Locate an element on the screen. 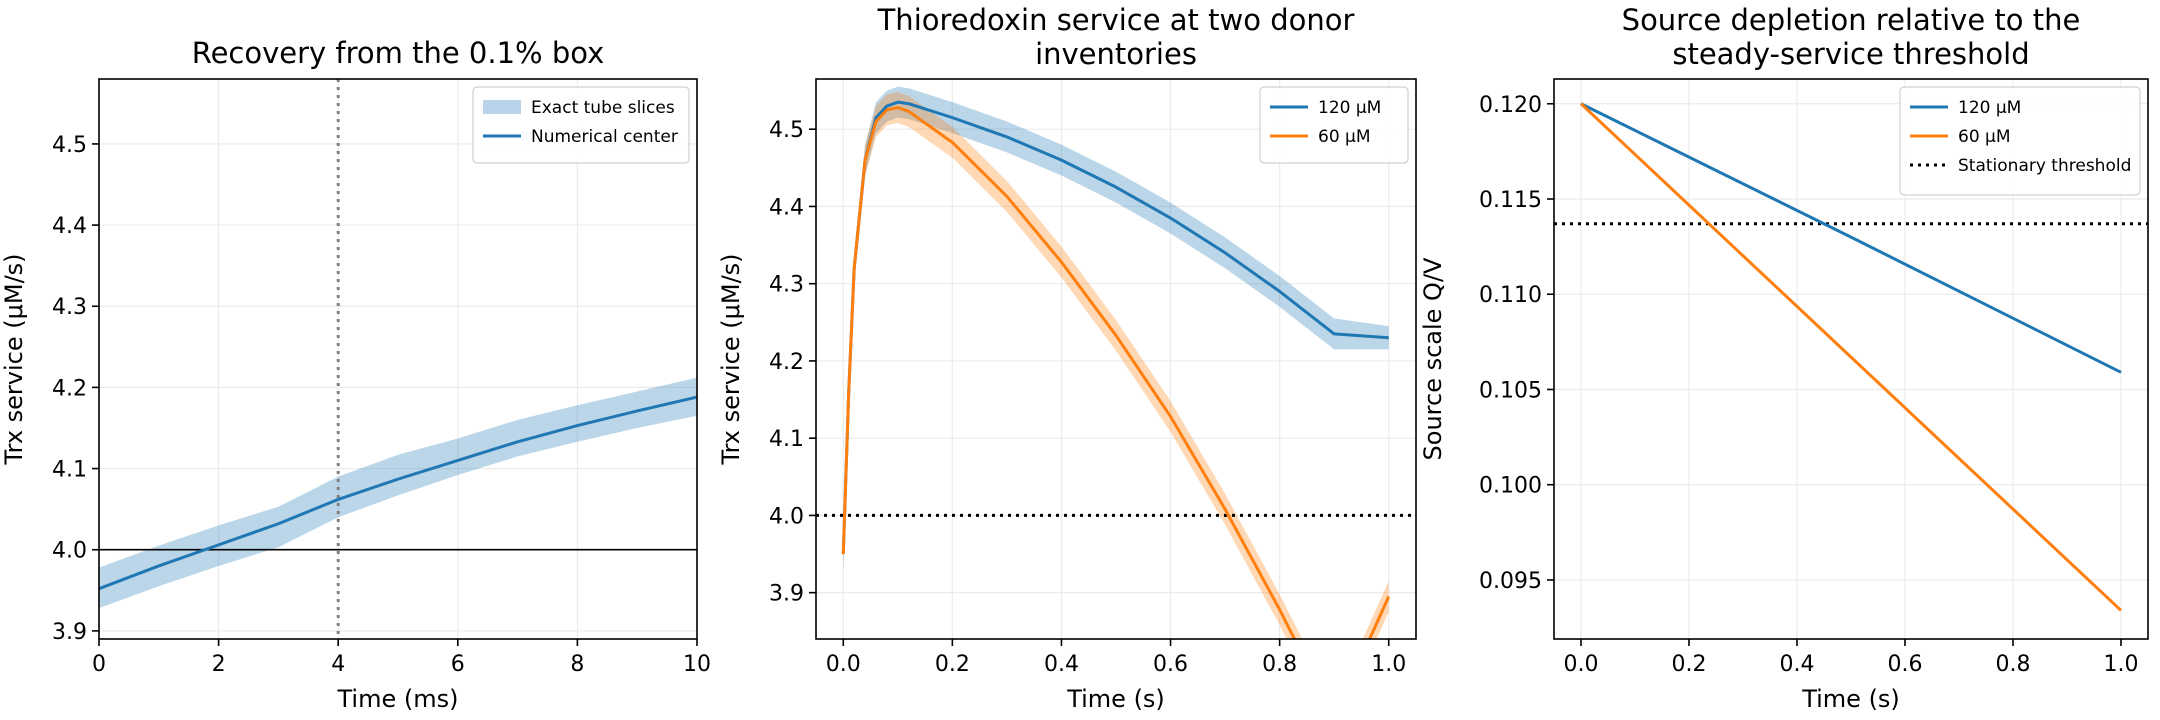  legend-label: Numerical center is located at coordinates (604, 137).